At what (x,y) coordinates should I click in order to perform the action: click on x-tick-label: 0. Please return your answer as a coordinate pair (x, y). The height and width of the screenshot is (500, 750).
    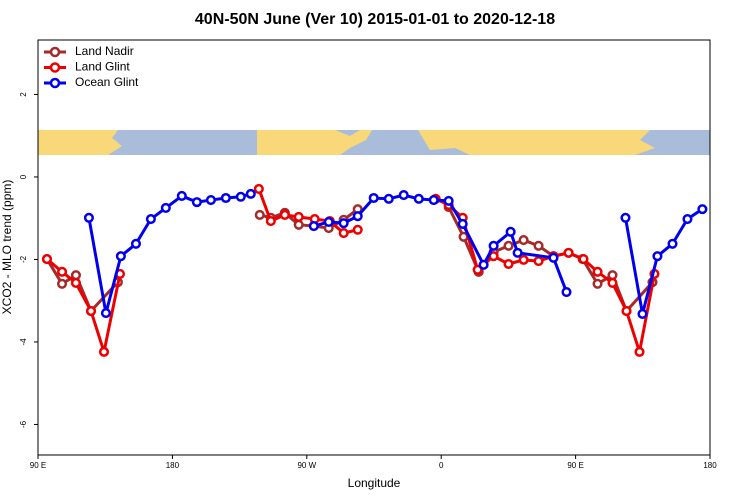
    Looking at the image, I should click on (441, 465).